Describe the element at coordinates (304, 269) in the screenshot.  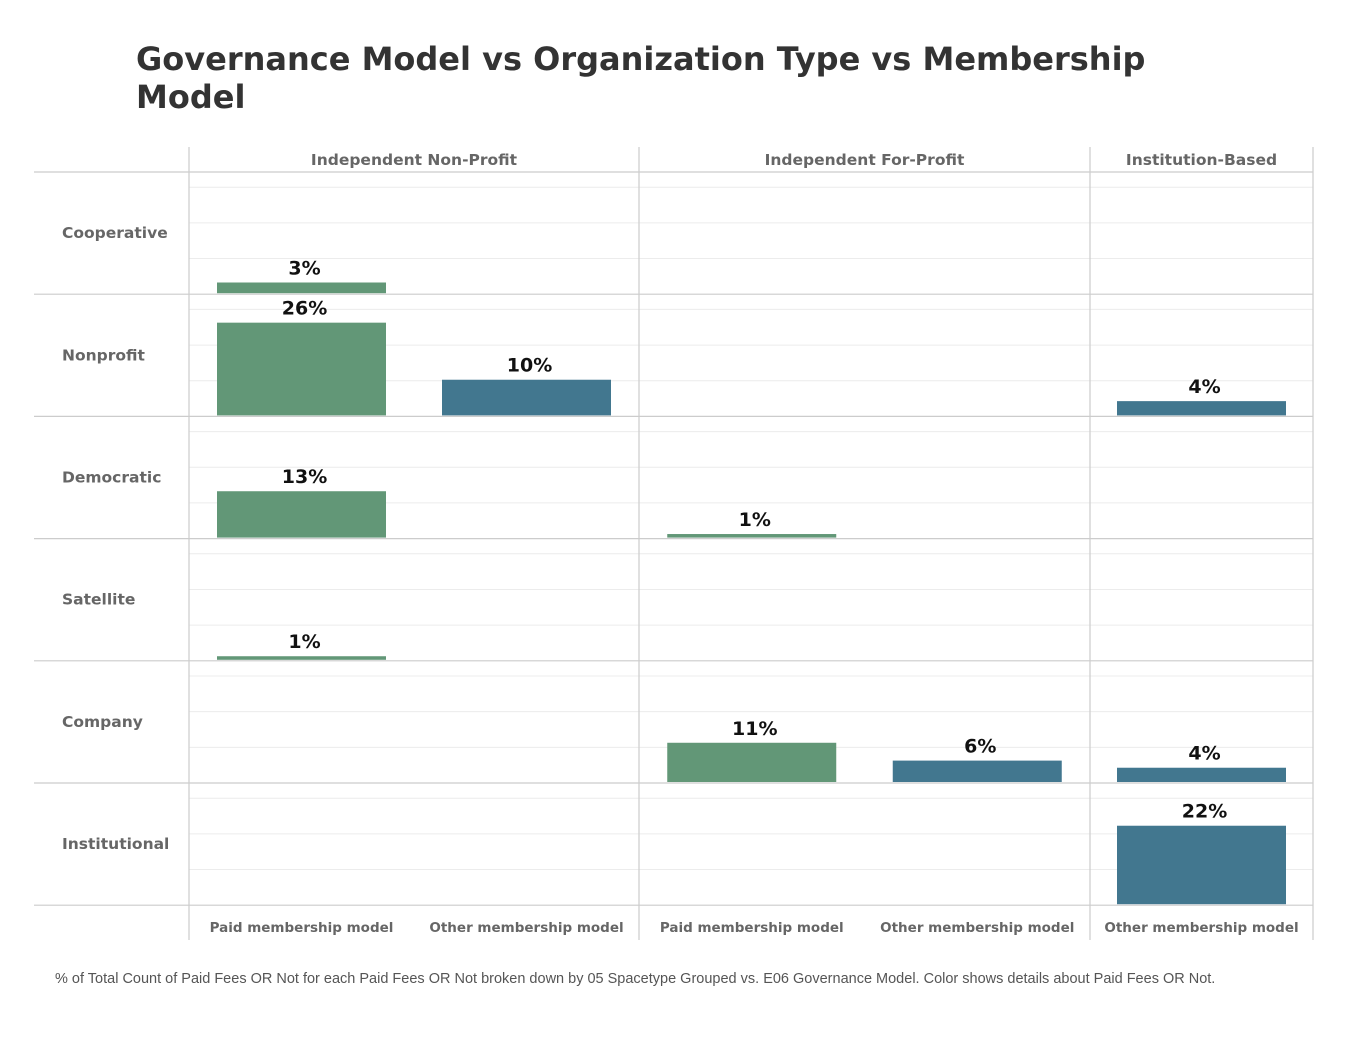
I see `data-label: 3%` at that location.